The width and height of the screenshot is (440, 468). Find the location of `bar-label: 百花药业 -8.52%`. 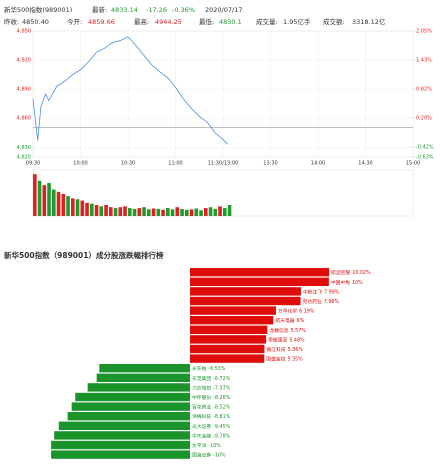

bar-label: 百花药业 -8.52% is located at coordinates (211, 406).